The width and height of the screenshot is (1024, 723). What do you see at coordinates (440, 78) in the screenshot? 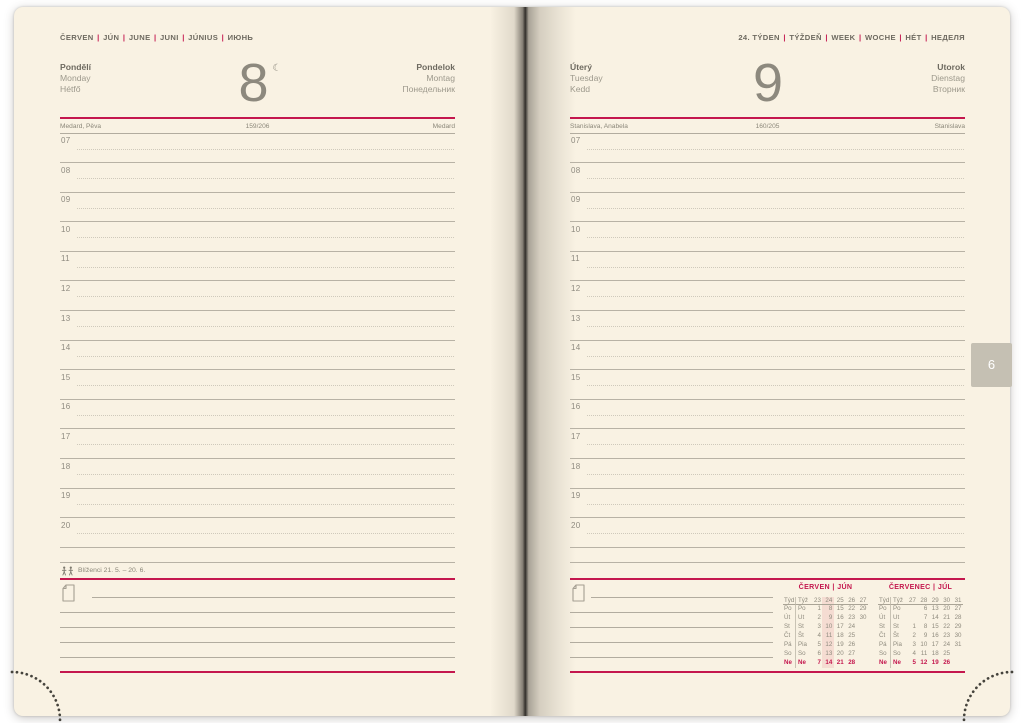
I see `day-name: Montag` at bounding box center [440, 78].